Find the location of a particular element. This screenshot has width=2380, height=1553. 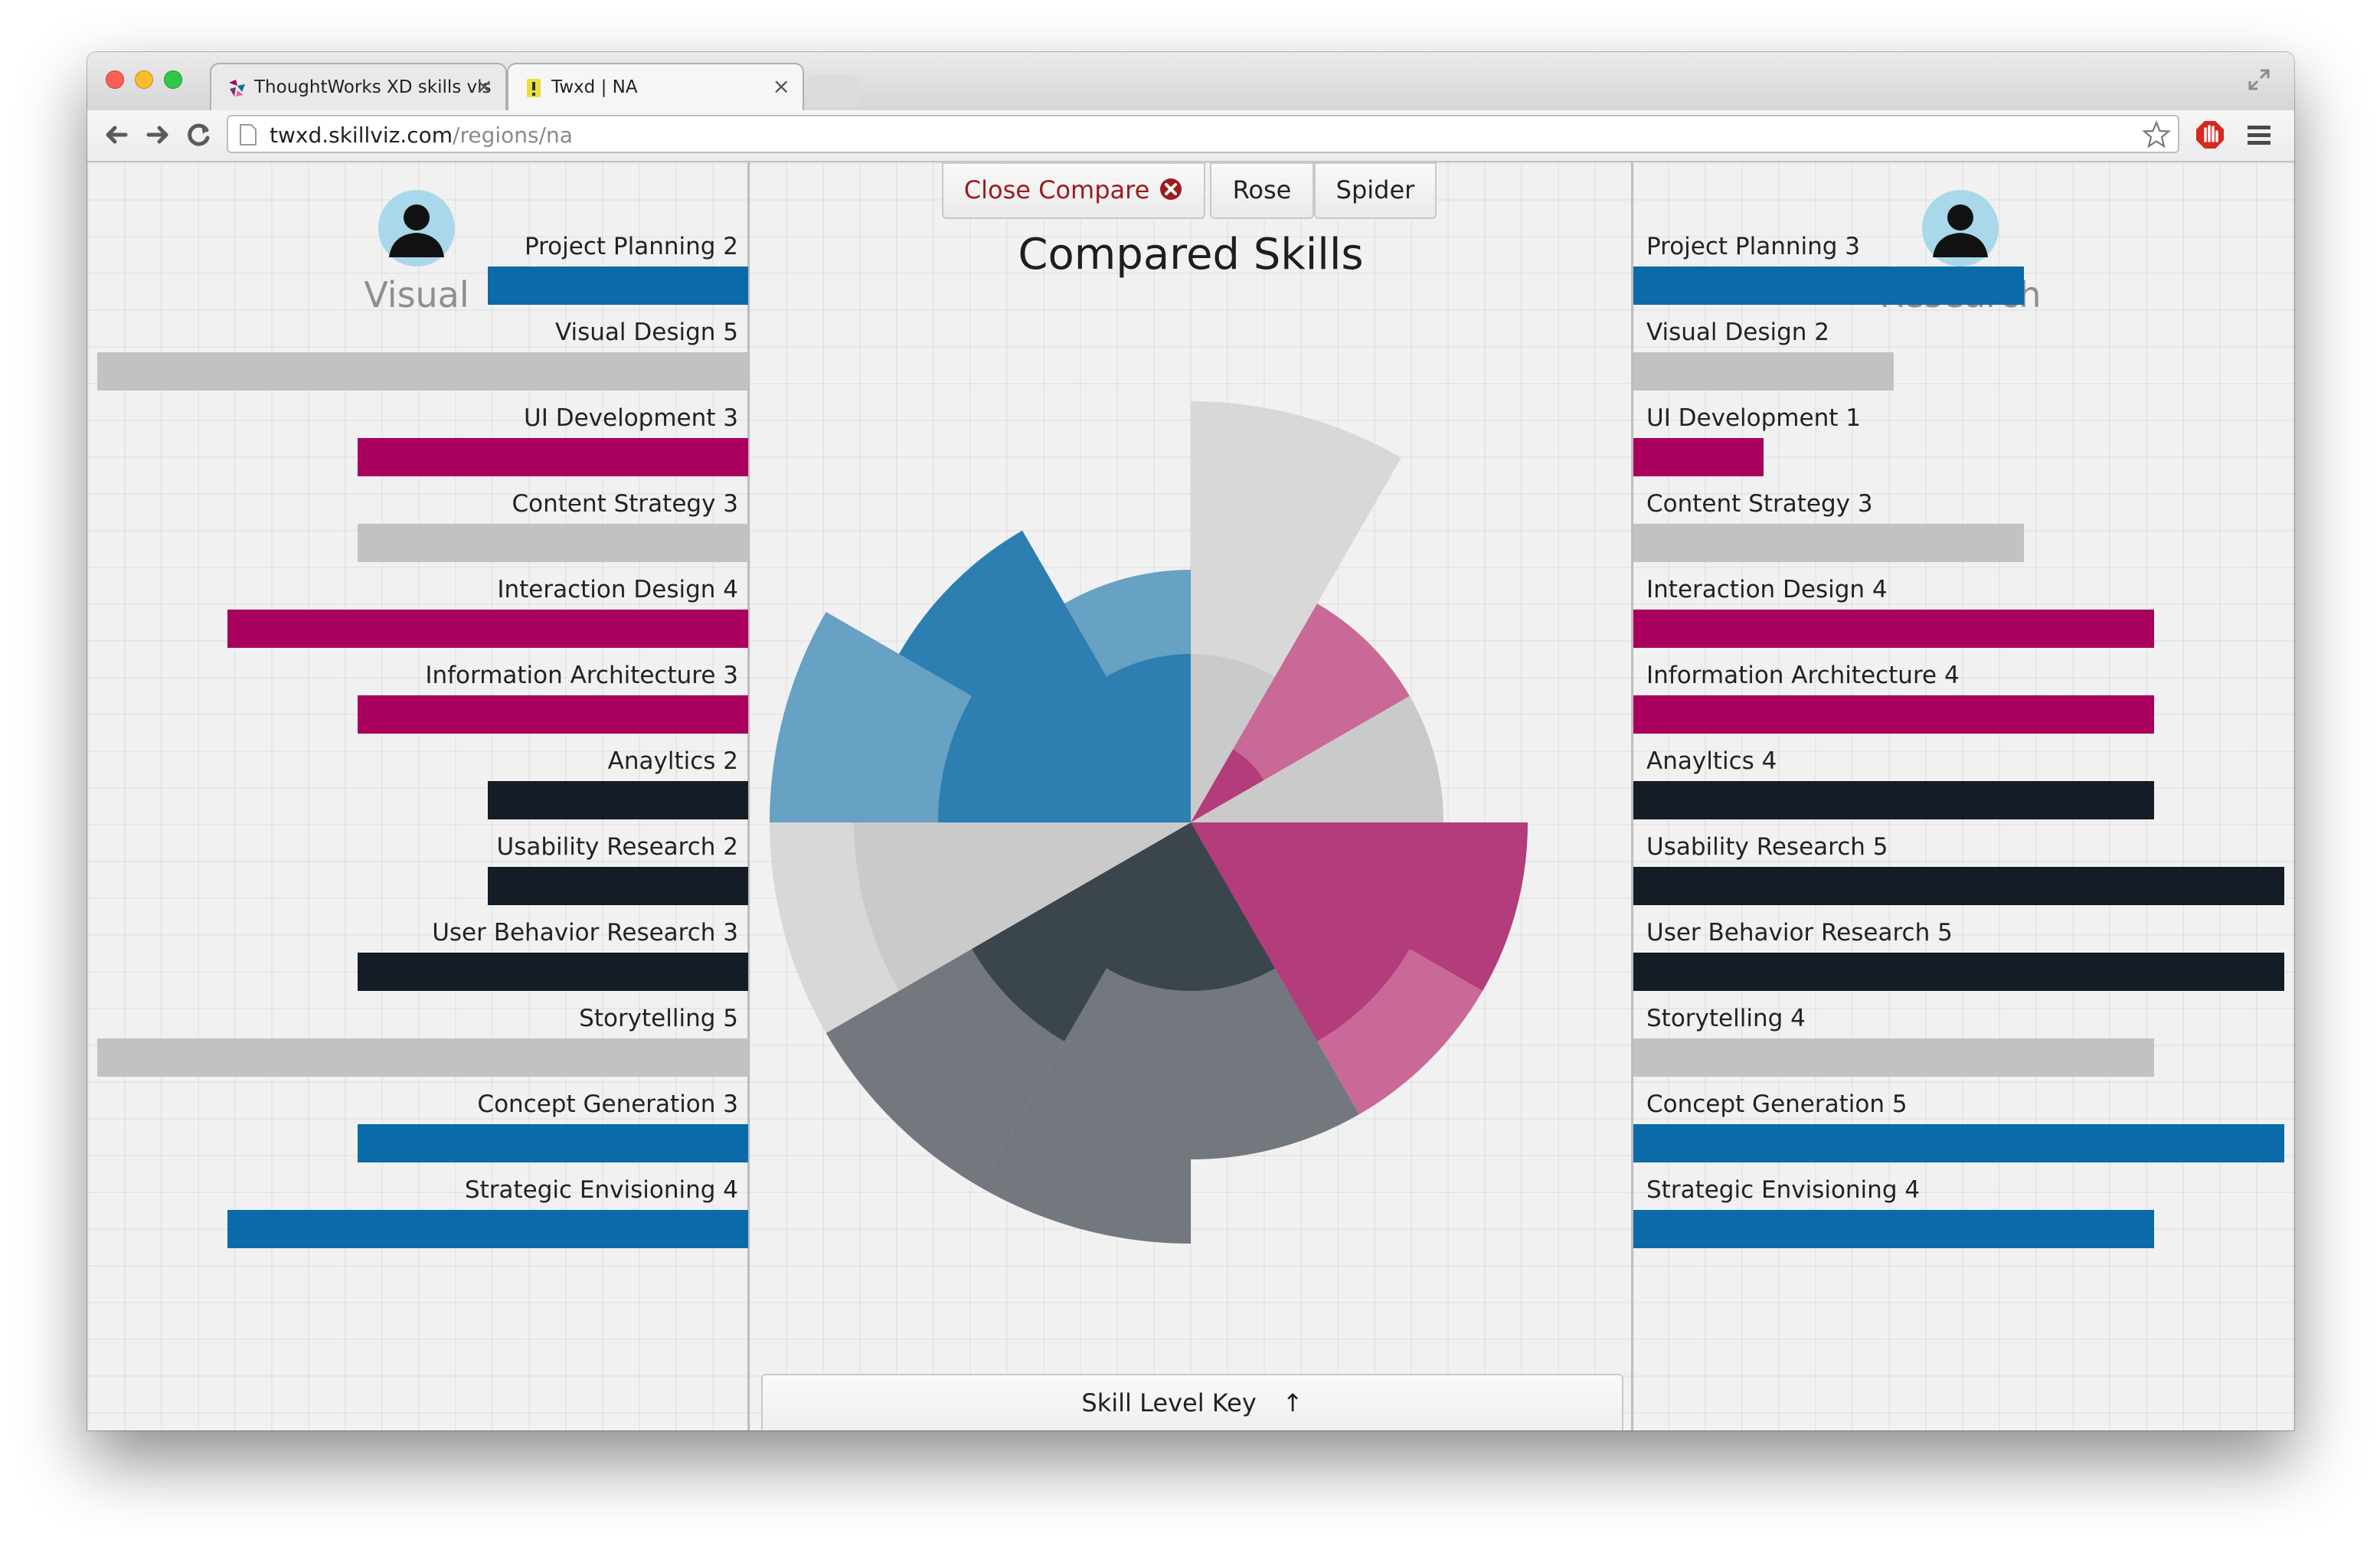

address-bar: twxd.skillviz.com/regions/na is located at coordinates (1203, 134).